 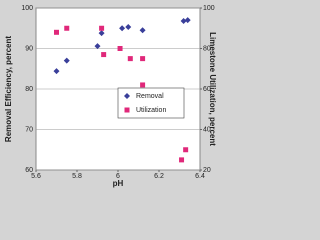 What do you see at coordinates (207, 170) in the screenshot?
I see `y2-tick-label: 20` at bounding box center [207, 170].